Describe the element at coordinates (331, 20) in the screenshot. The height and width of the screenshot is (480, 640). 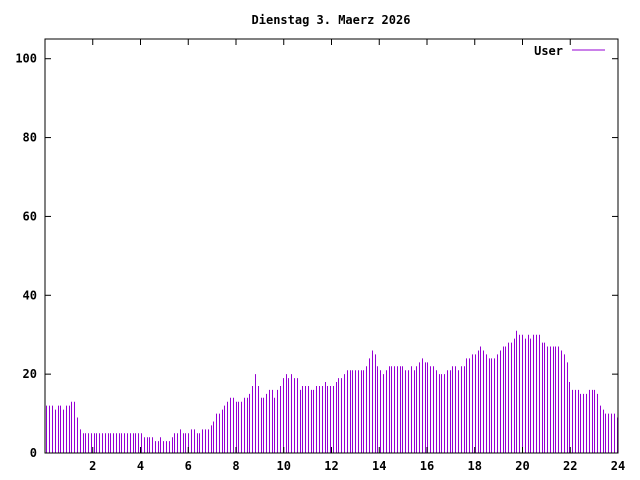
I see `chart-title: Dienstag 3. Maerz 2026` at that location.